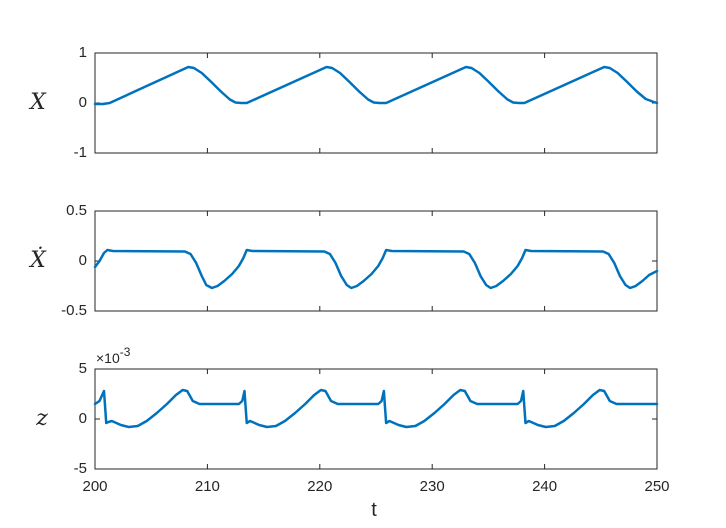 Image resolution: width=726 pixels, height=528 pixels. Describe the element at coordinates (80, 152) in the screenshot. I see `y-tick-label: -1` at that location.